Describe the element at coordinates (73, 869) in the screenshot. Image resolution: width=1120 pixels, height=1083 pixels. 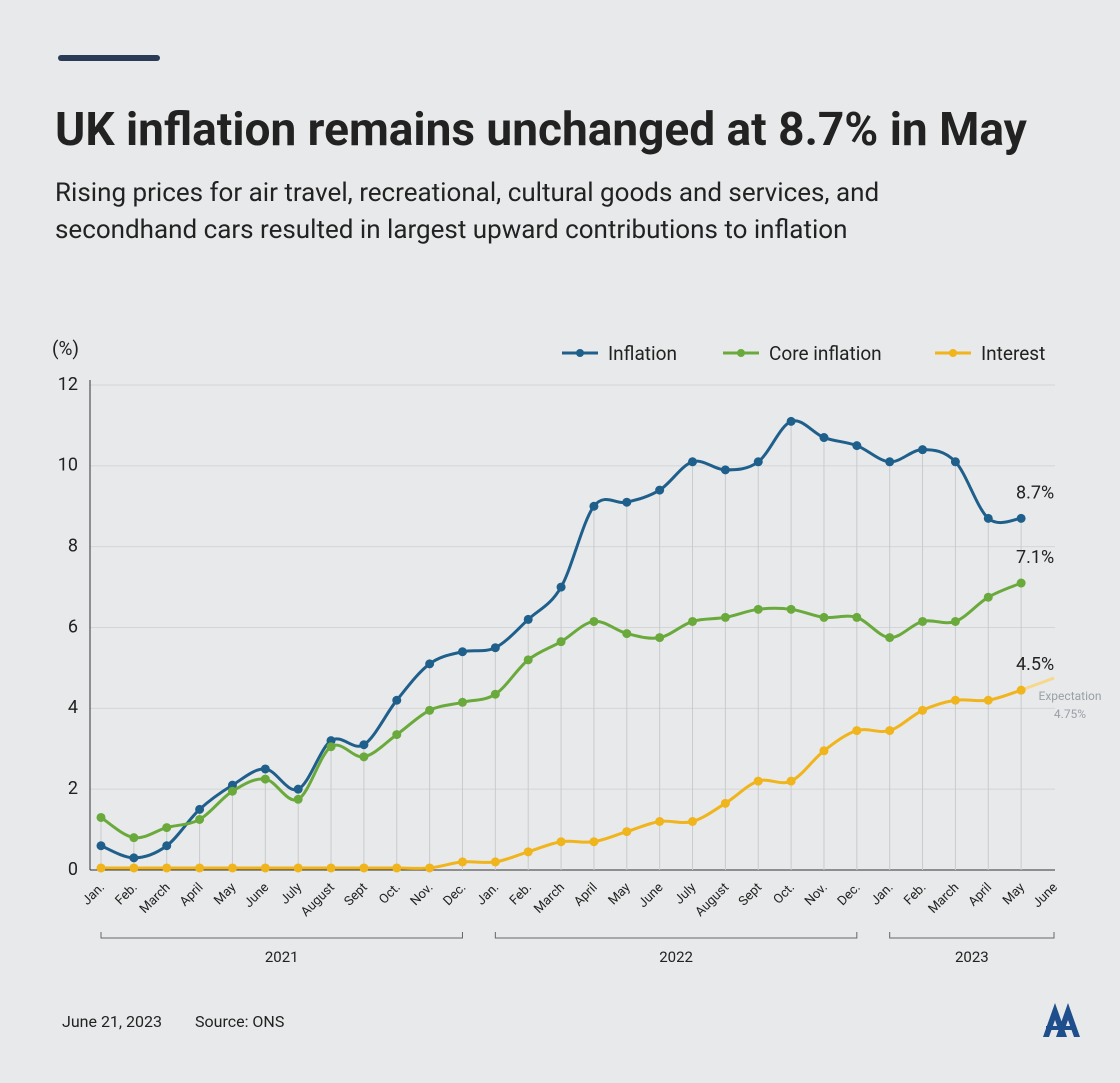
I see `y-tick-label: 0` at that location.